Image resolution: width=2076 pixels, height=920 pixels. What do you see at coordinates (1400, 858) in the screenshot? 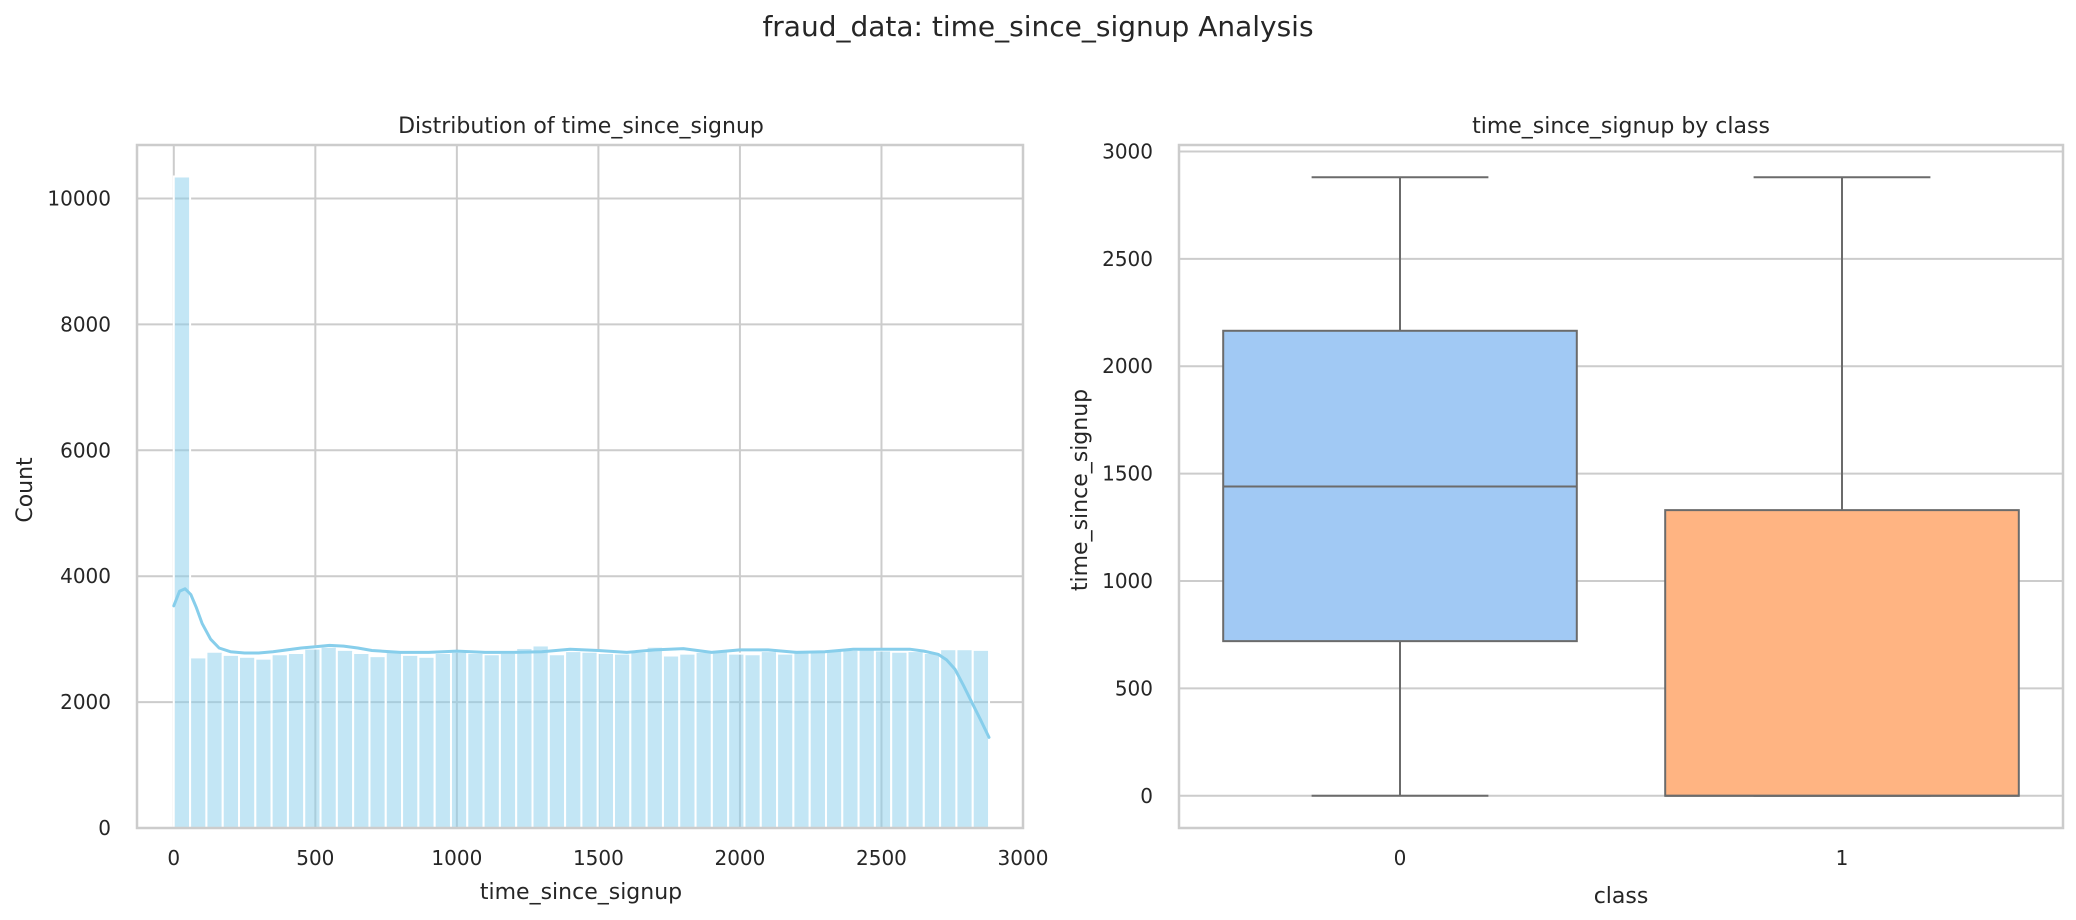
I see `boxplot-x-tick-label: 0` at bounding box center [1400, 858].